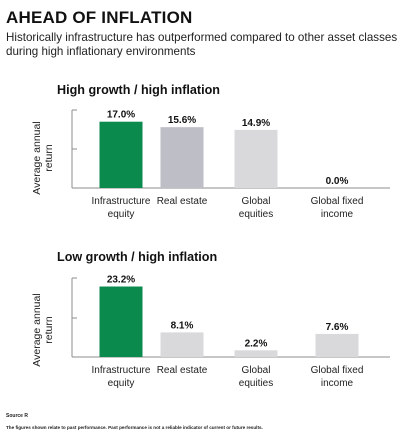 The height and width of the screenshot is (437, 420). Describe the element at coordinates (256, 343) in the screenshot. I see `data-label: 2.2%` at that location.